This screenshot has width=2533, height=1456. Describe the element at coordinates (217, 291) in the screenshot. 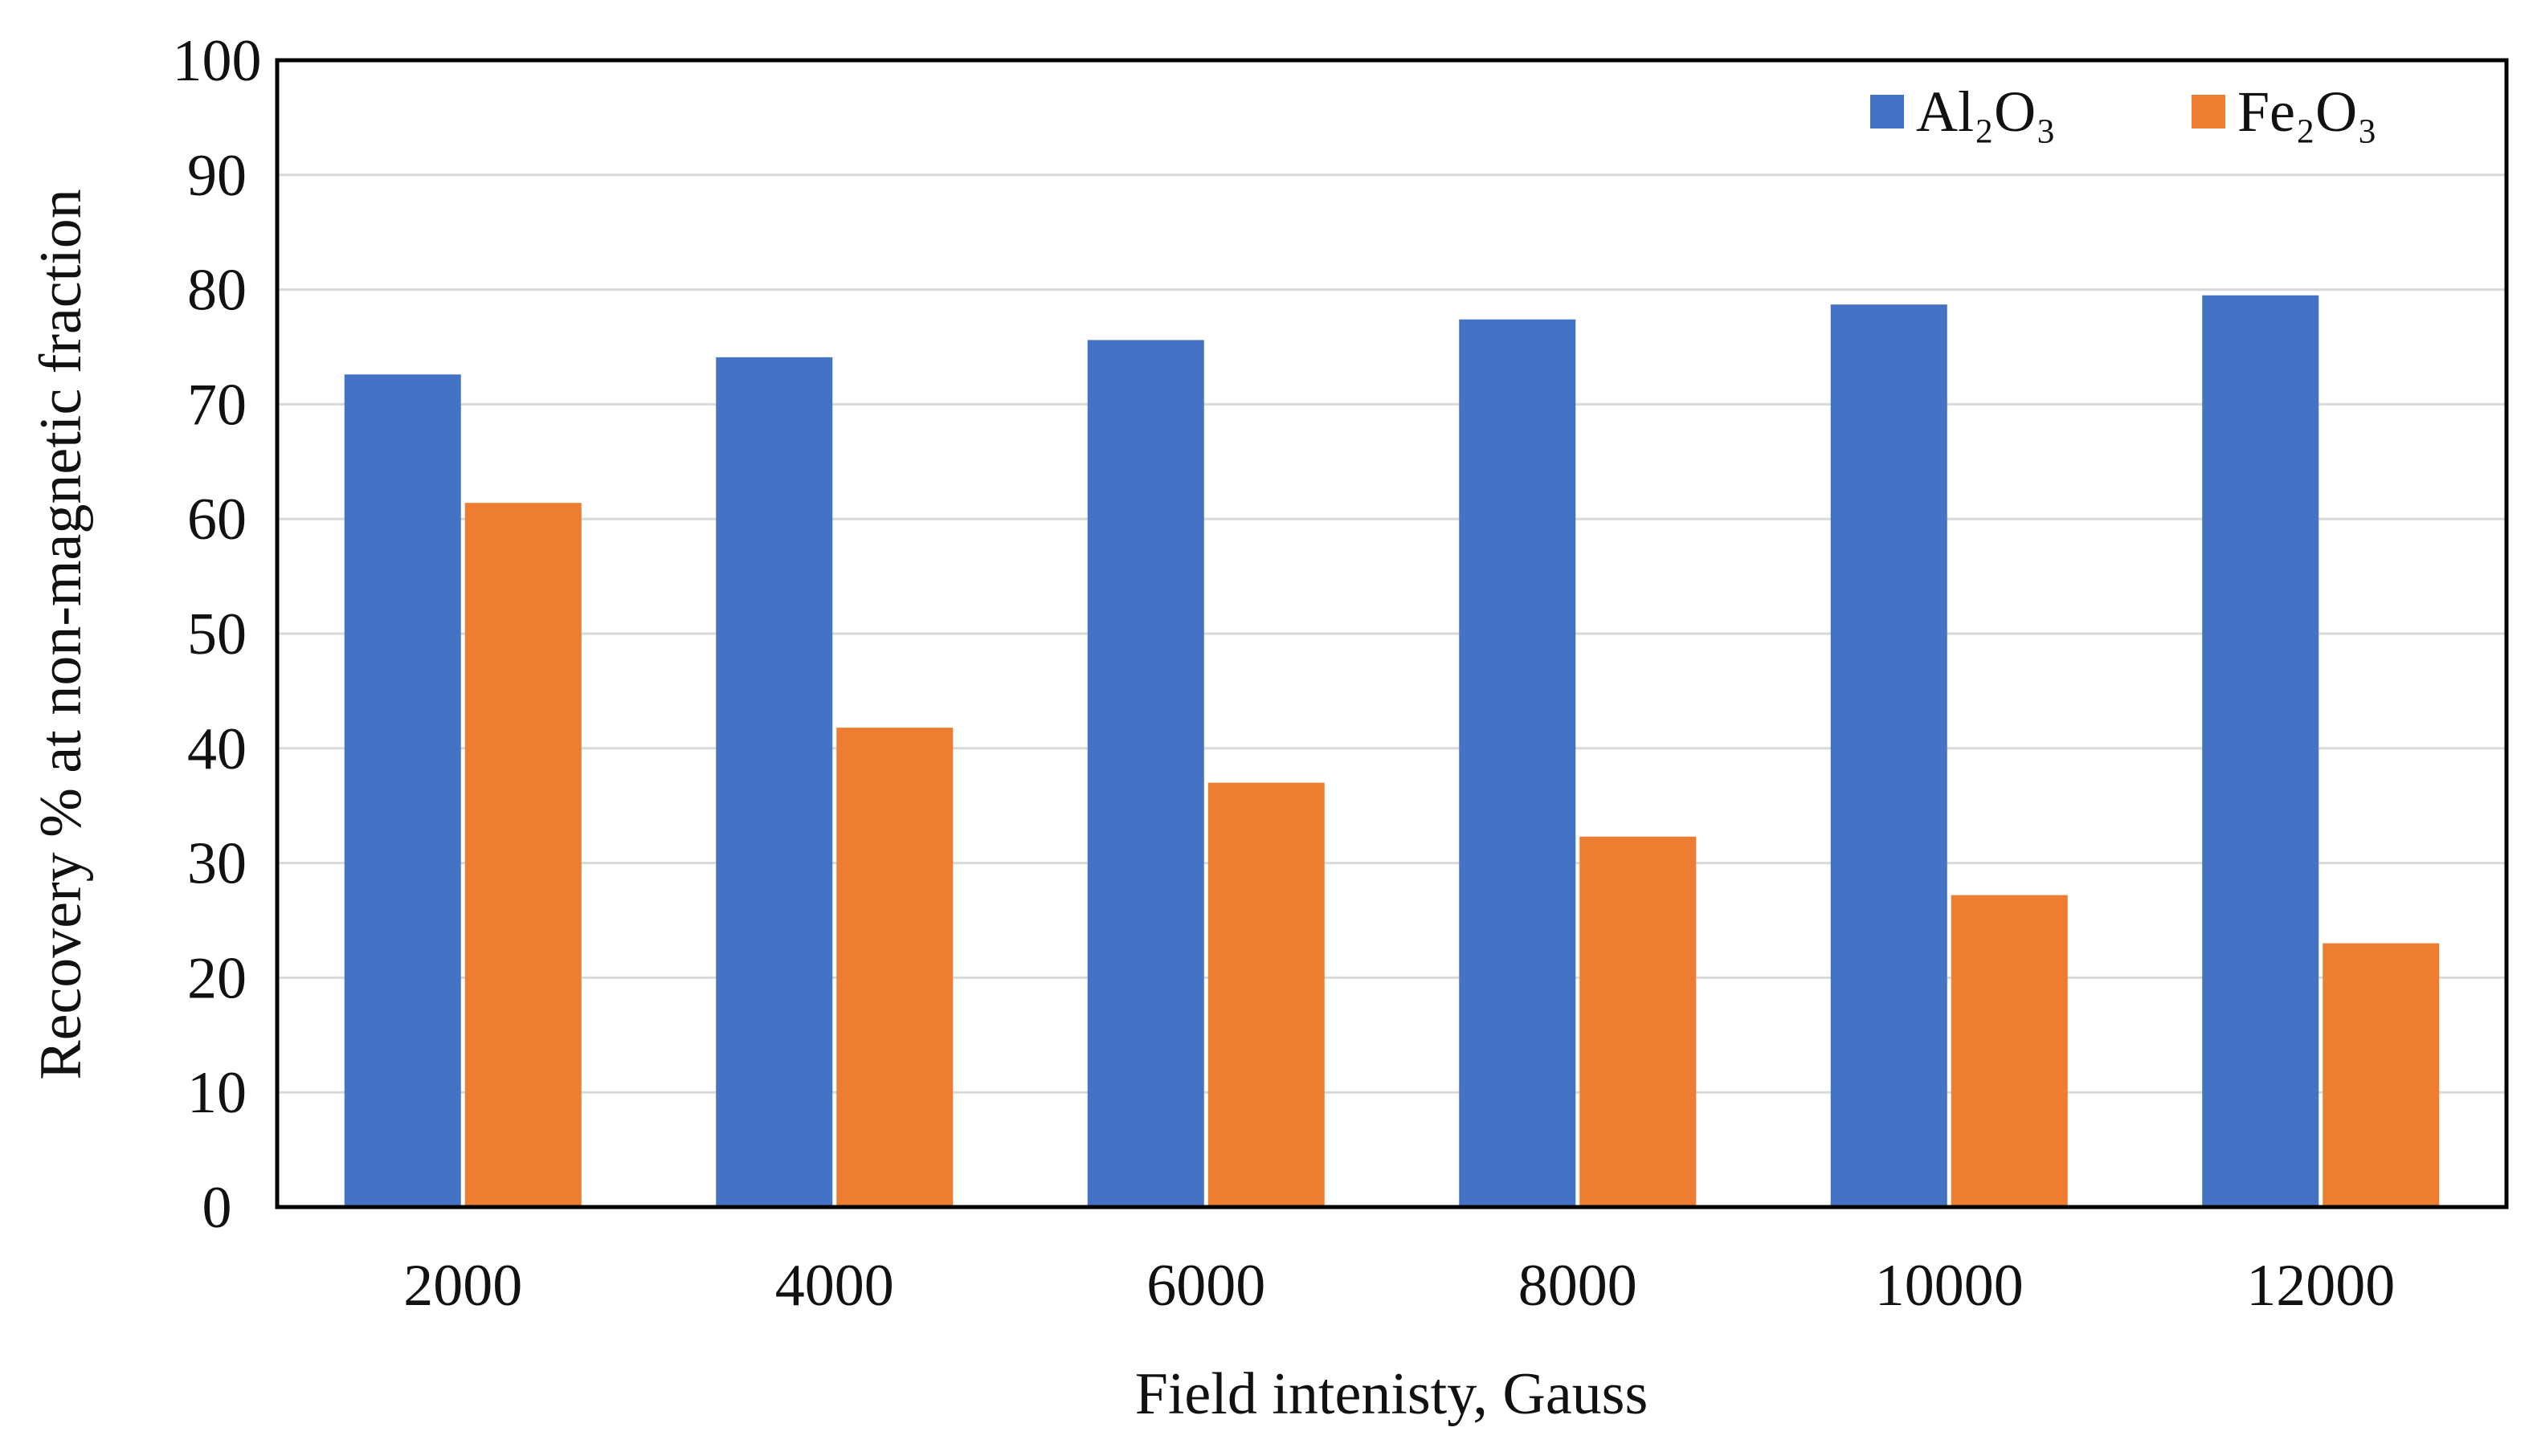

I see `y-tick-label: 80` at that location.